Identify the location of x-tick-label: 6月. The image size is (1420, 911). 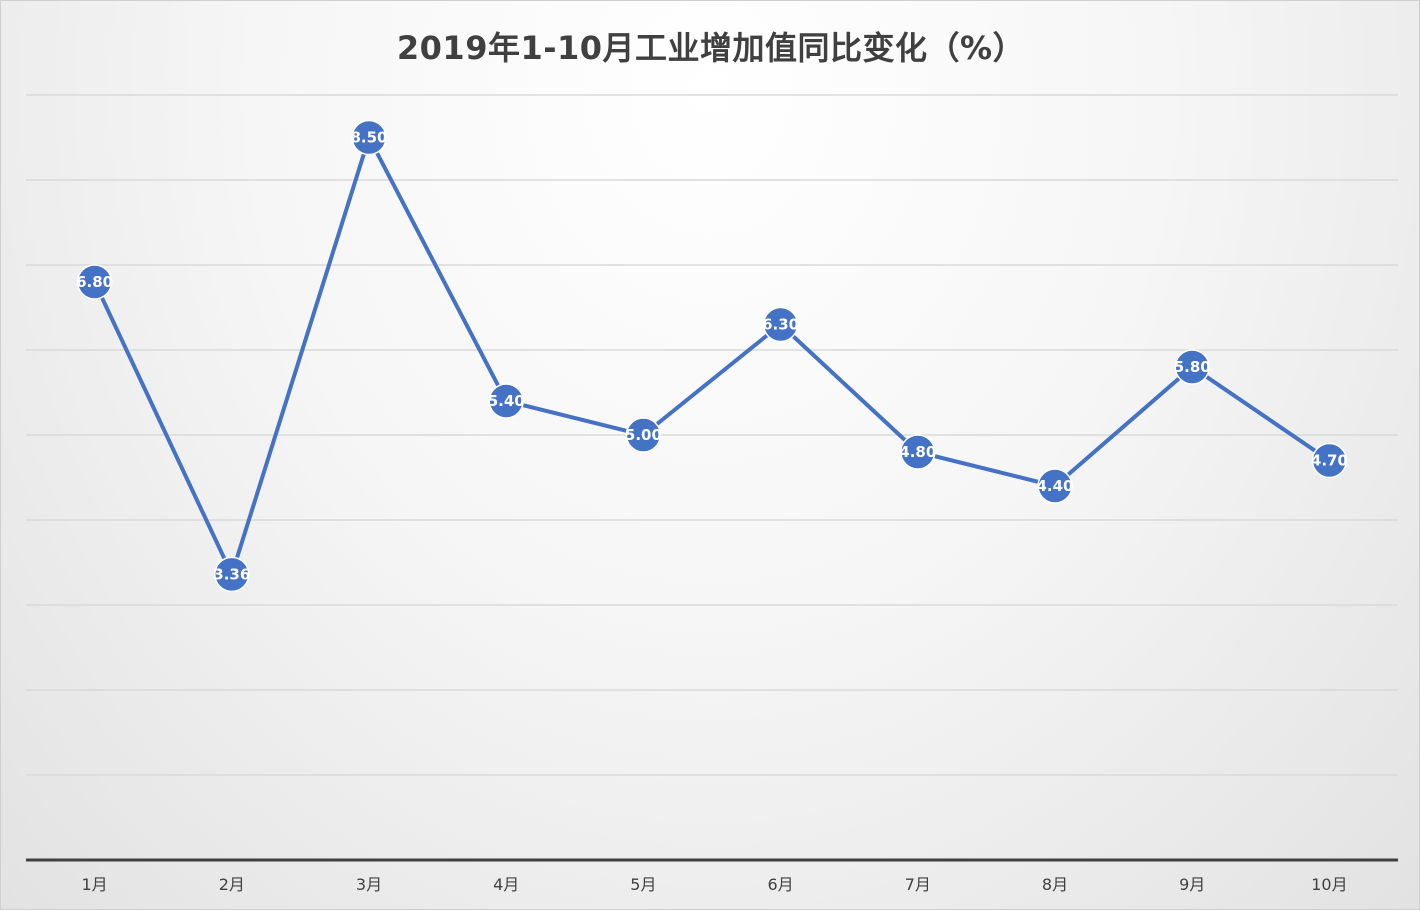
(781, 884).